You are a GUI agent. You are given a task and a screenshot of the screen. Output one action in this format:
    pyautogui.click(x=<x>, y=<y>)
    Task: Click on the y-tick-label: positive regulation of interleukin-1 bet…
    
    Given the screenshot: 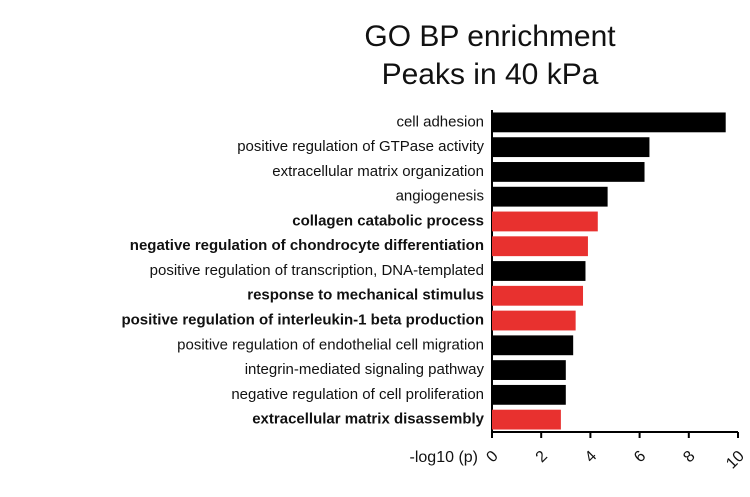 What is the action you would take?
    pyautogui.click(x=302, y=320)
    